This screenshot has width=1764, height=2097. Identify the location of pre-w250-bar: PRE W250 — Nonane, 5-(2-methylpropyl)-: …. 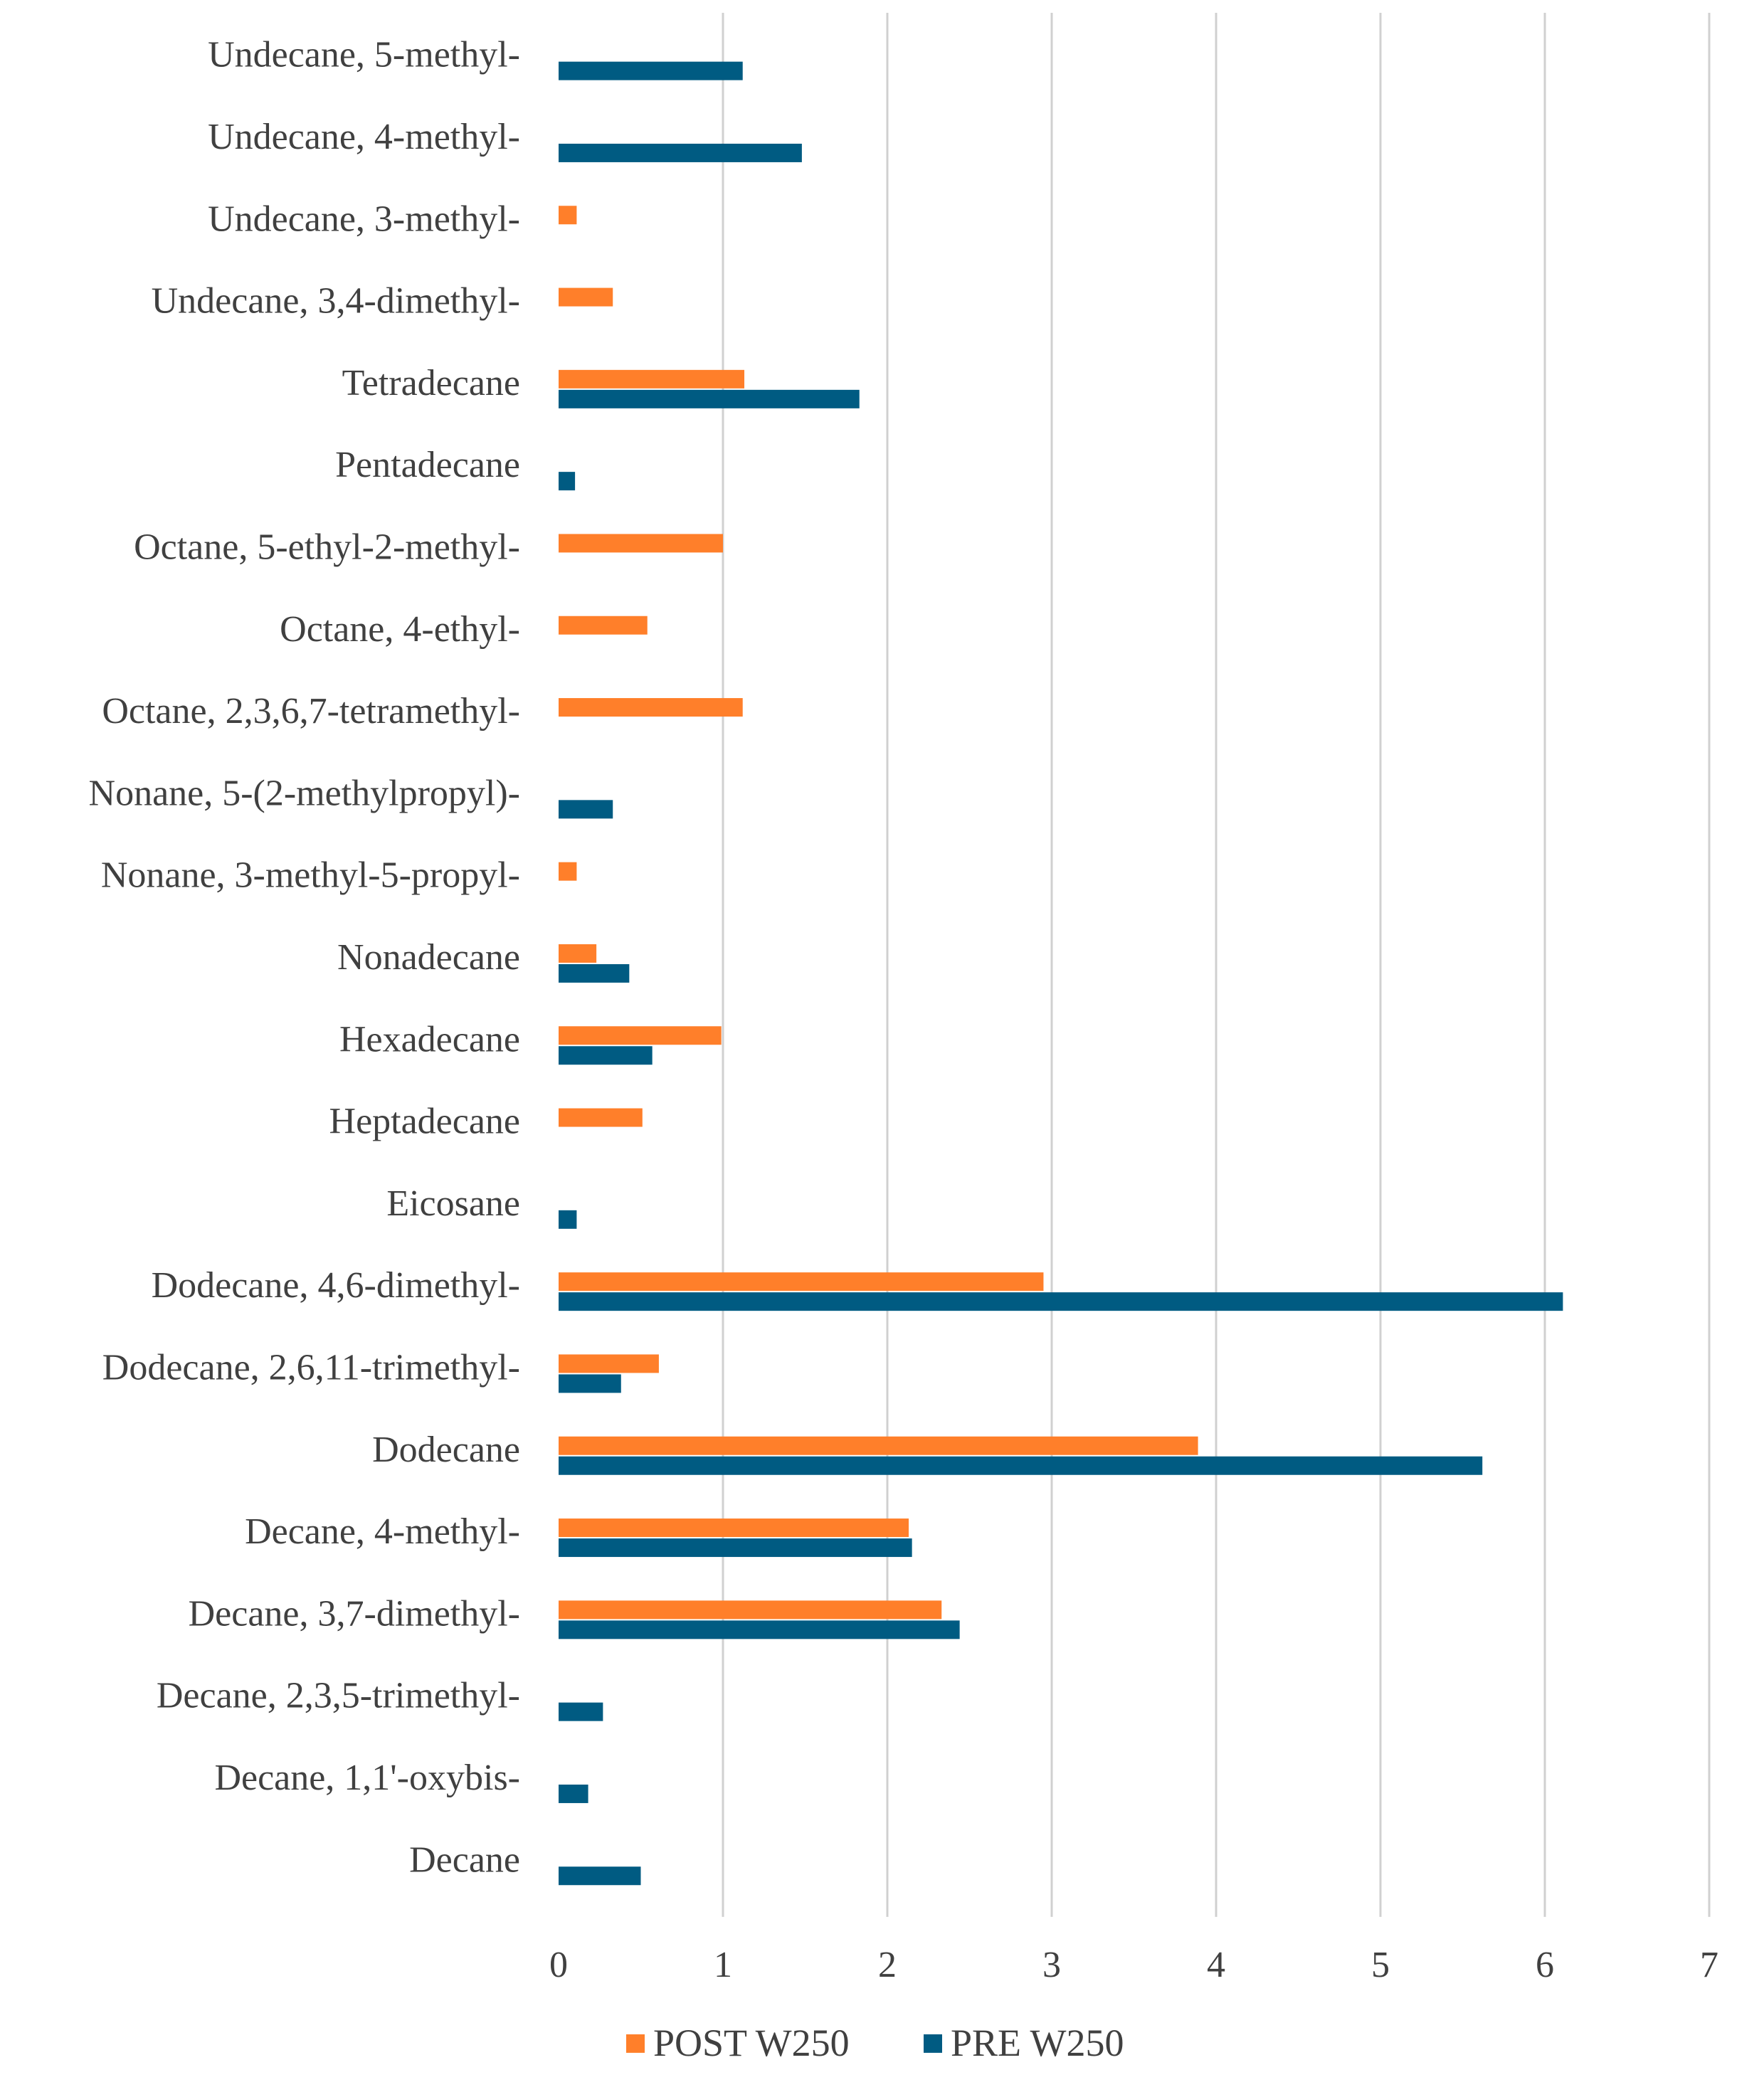
(586, 810).